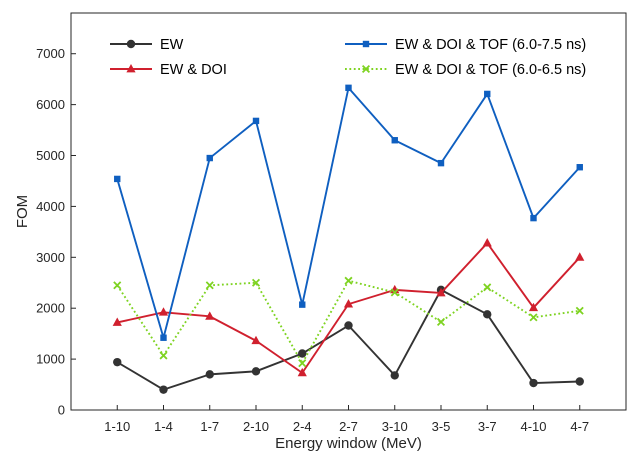 This screenshot has width=633, height=452. I want to click on x-tick-label: 2-7, so click(348, 426).